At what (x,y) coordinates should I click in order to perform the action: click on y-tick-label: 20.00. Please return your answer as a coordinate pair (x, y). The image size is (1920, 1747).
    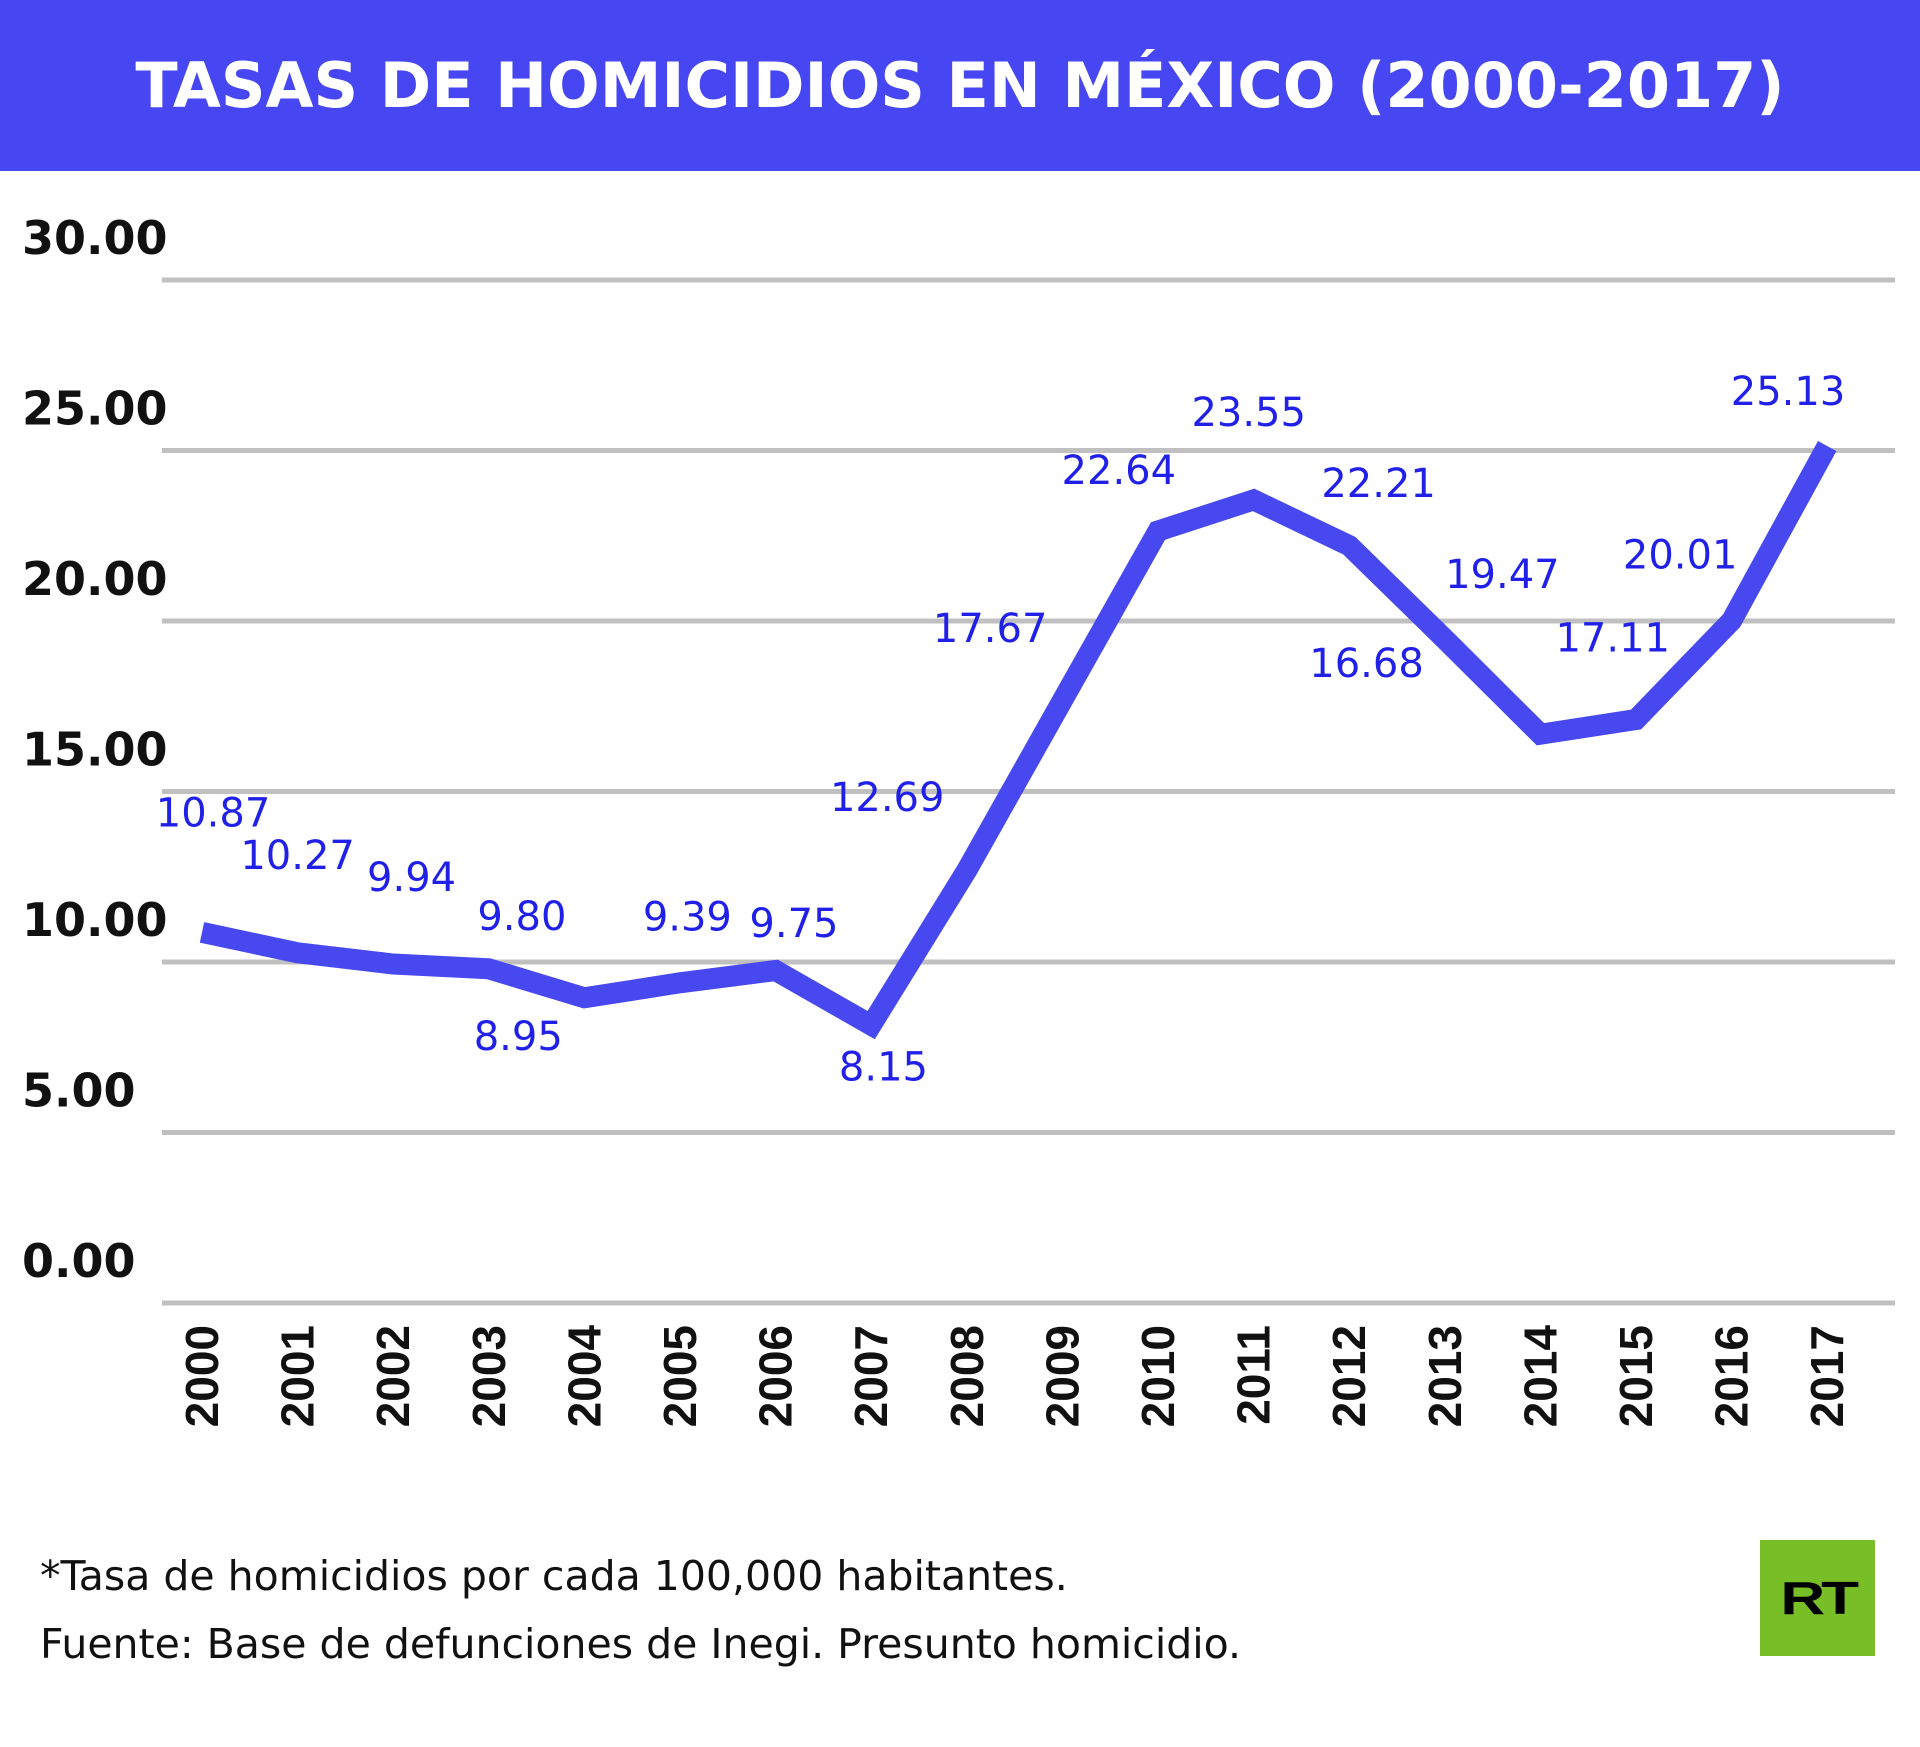
    Looking at the image, I should click on (95, 579).